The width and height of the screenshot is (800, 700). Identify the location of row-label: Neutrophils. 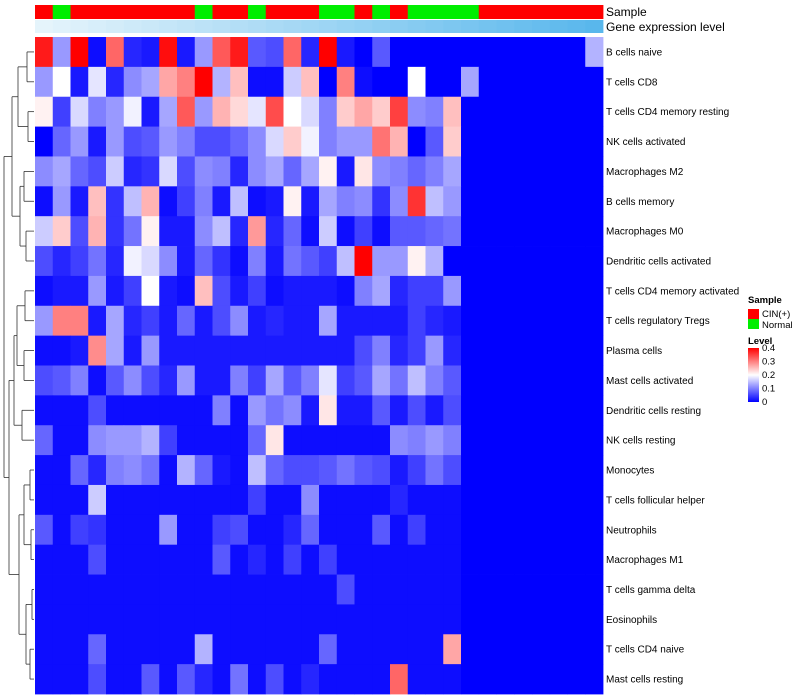
(631, 530).